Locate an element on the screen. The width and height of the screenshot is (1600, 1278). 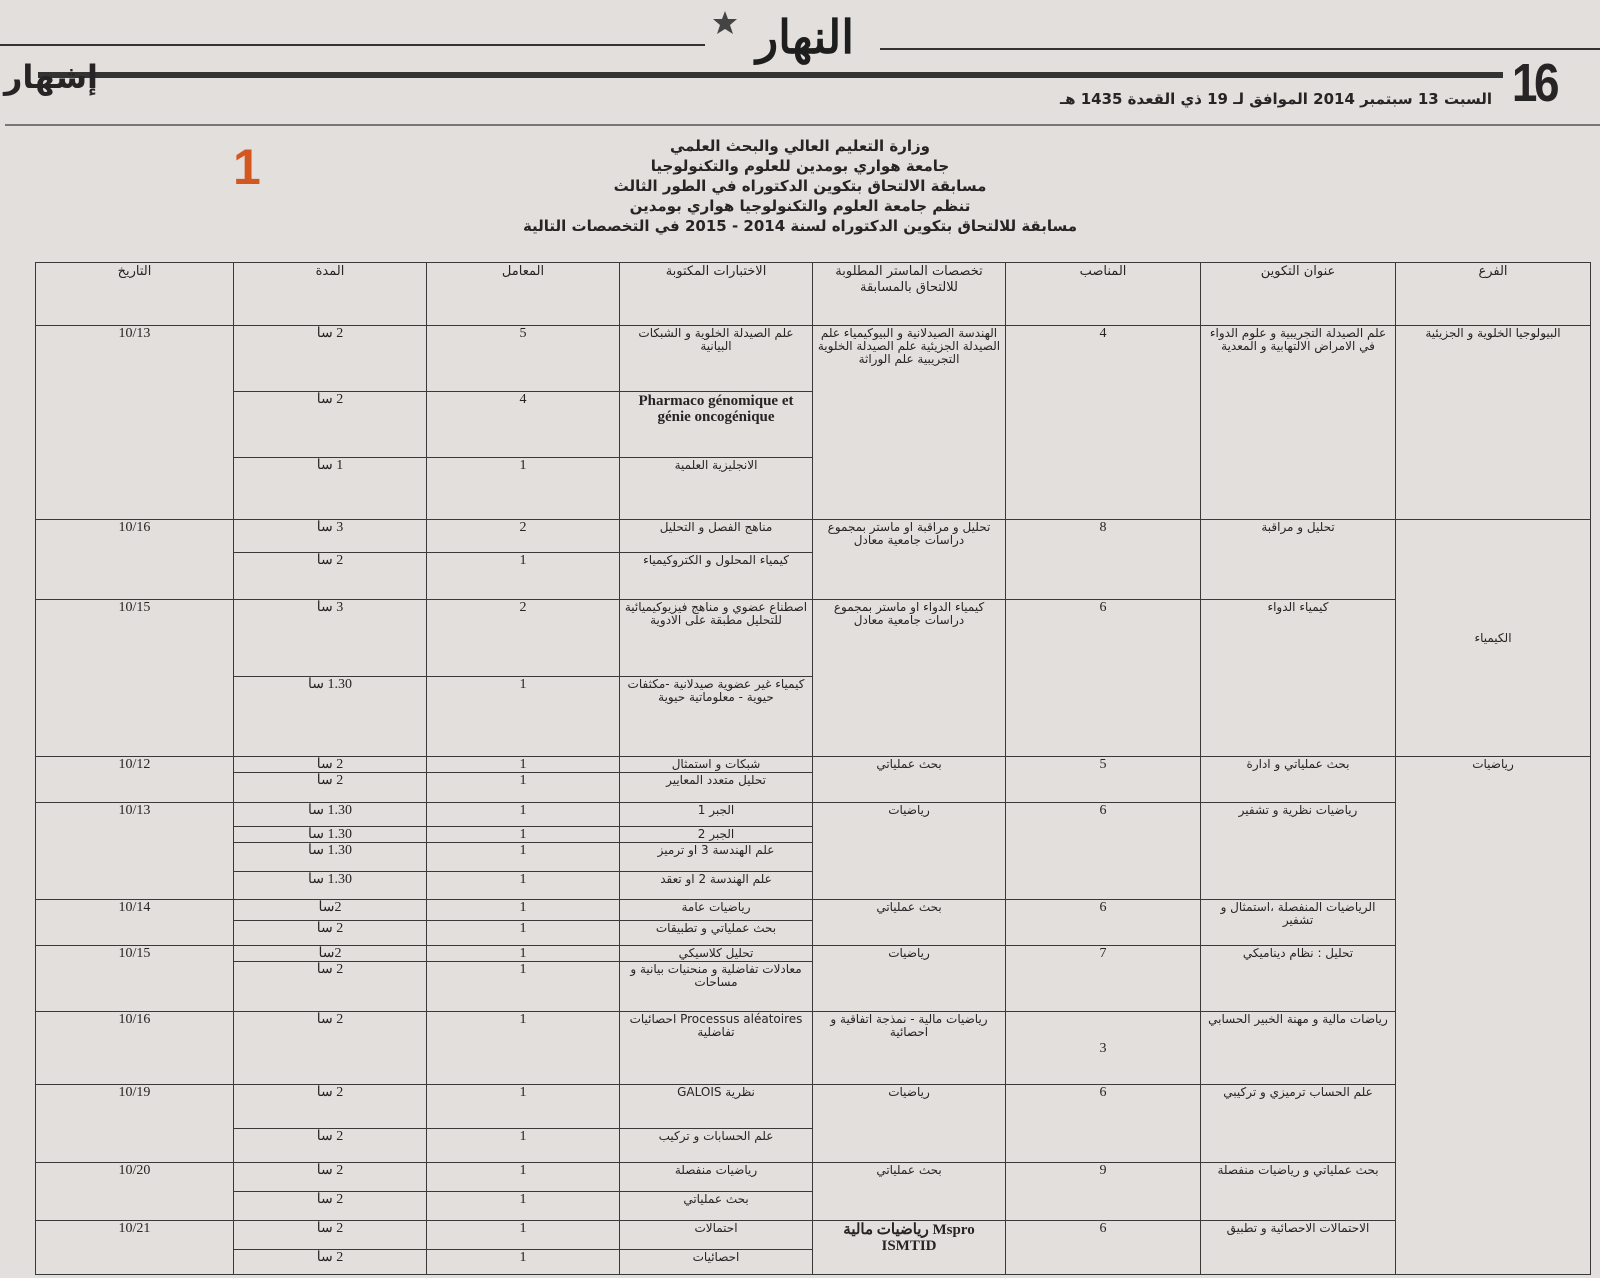
positions-count: 4 is located at coordinates (1103, 422).